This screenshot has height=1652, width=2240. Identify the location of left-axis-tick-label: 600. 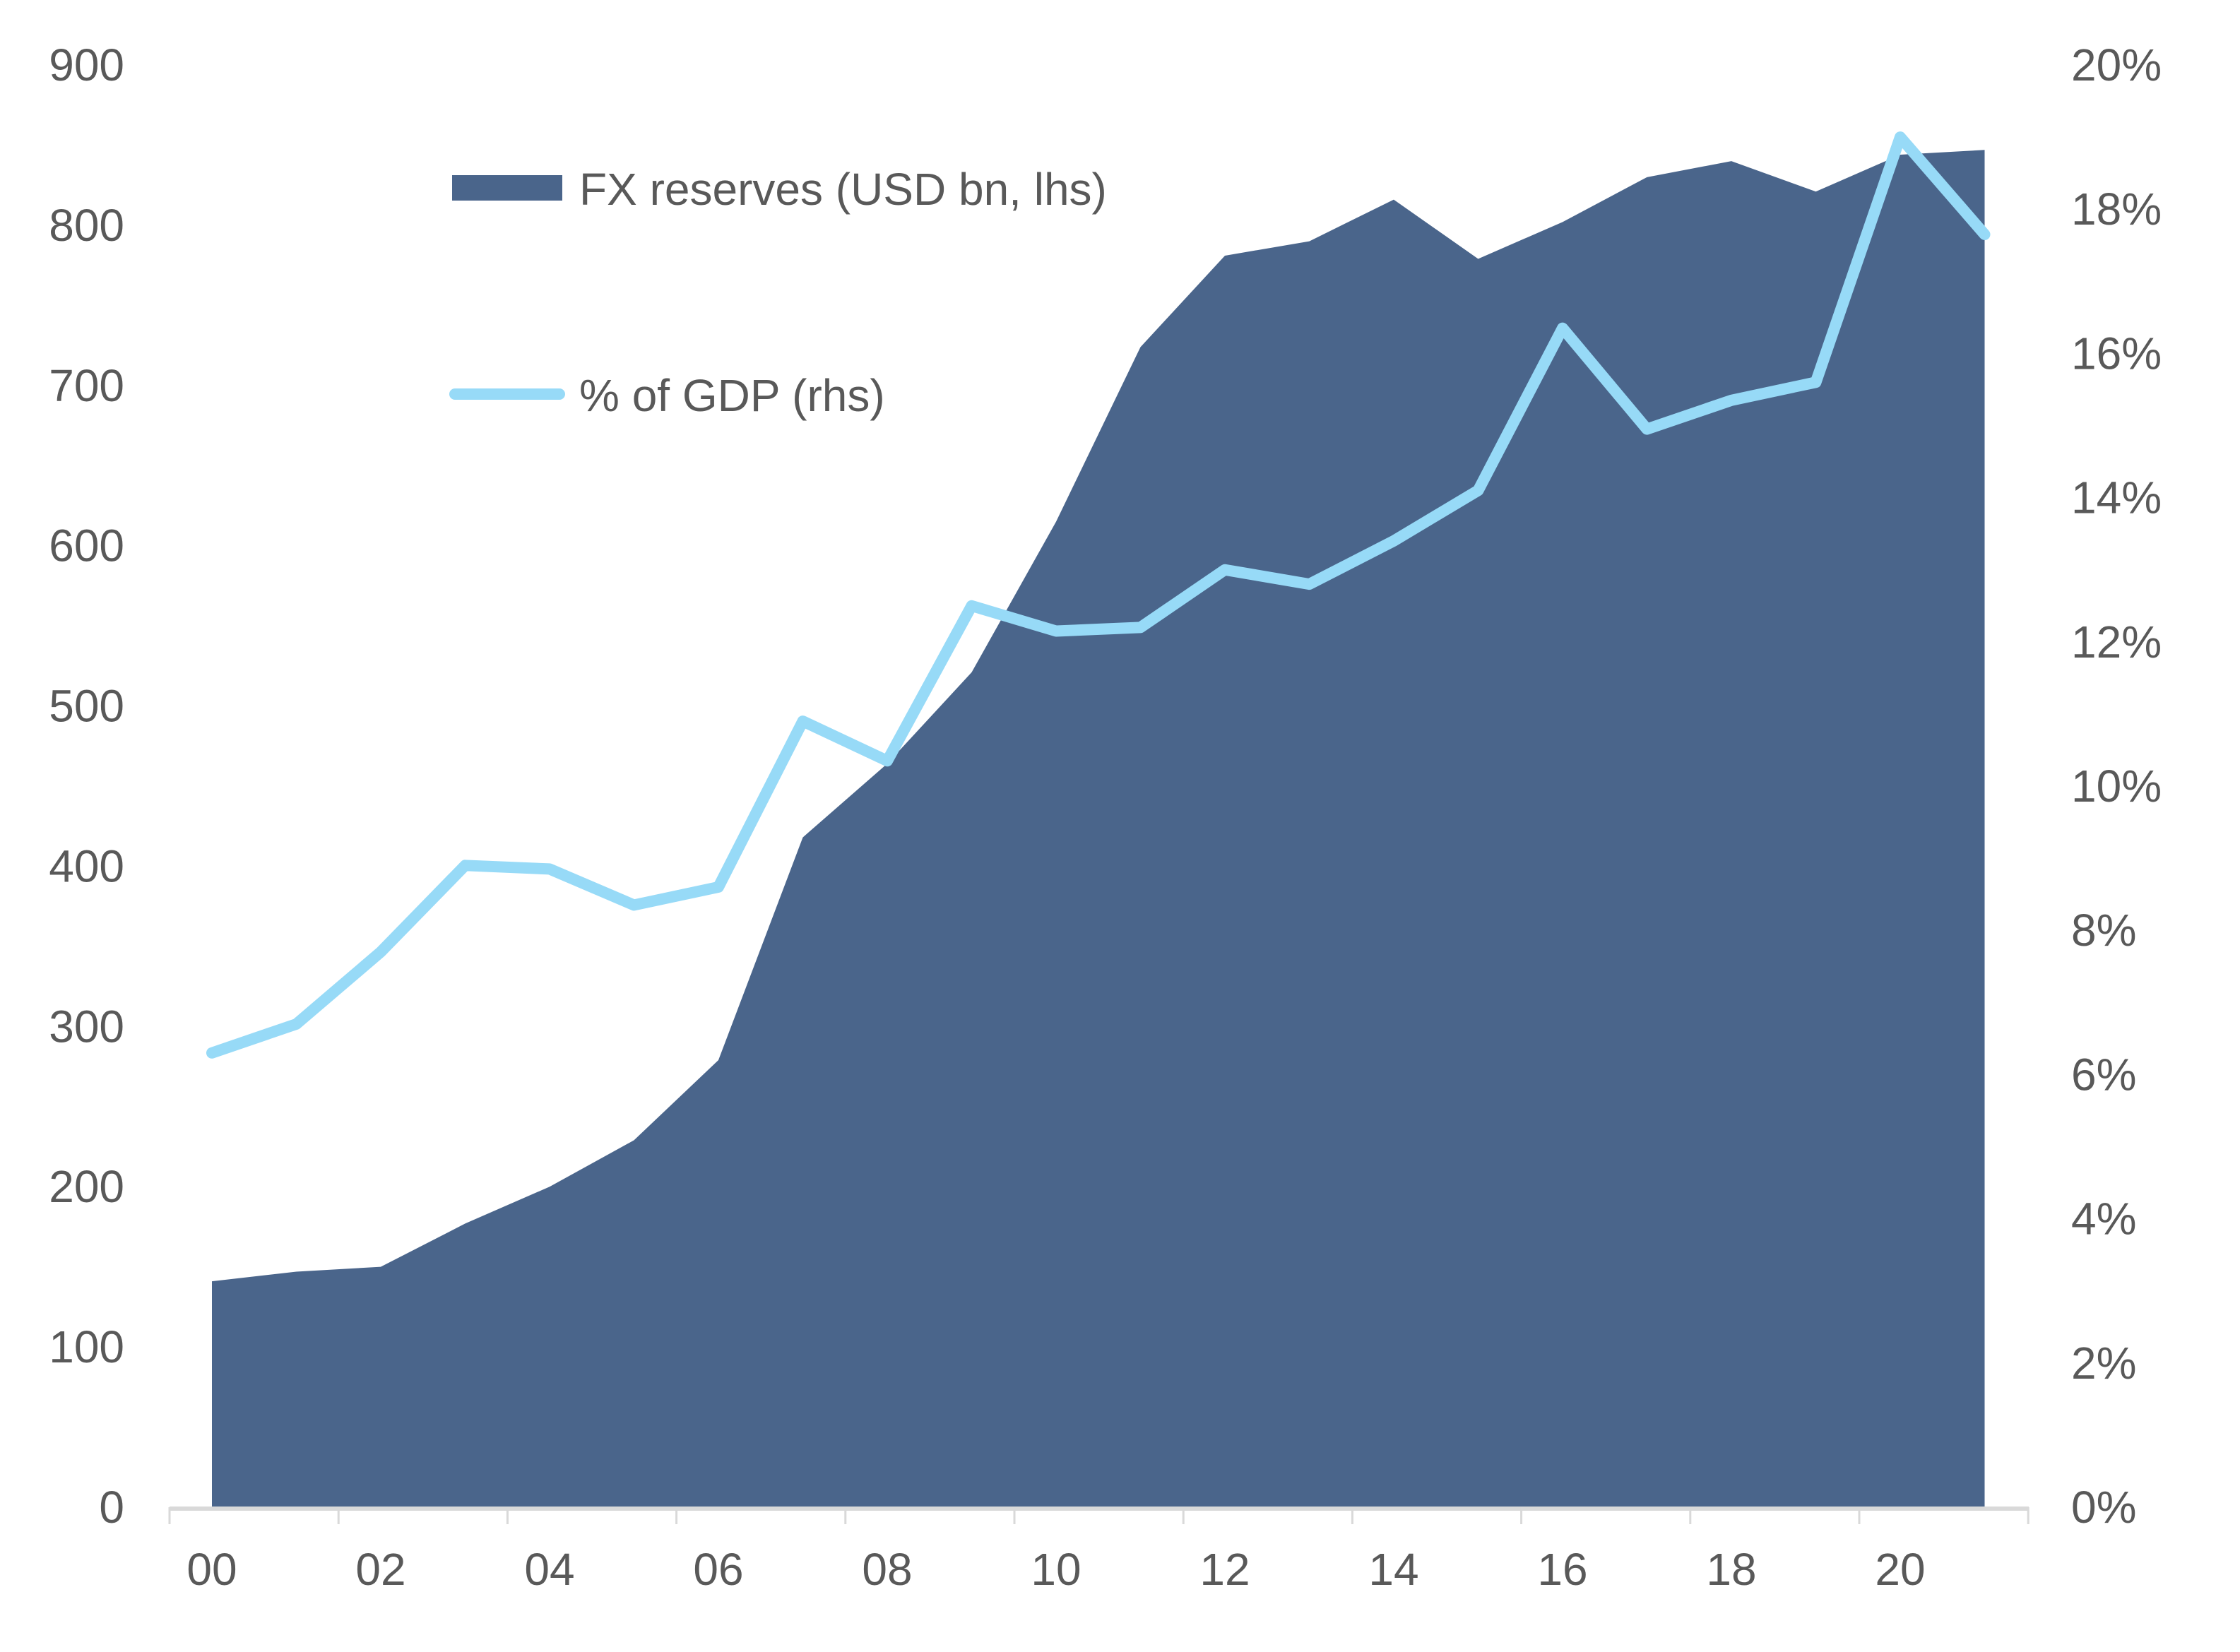
(86, 546).